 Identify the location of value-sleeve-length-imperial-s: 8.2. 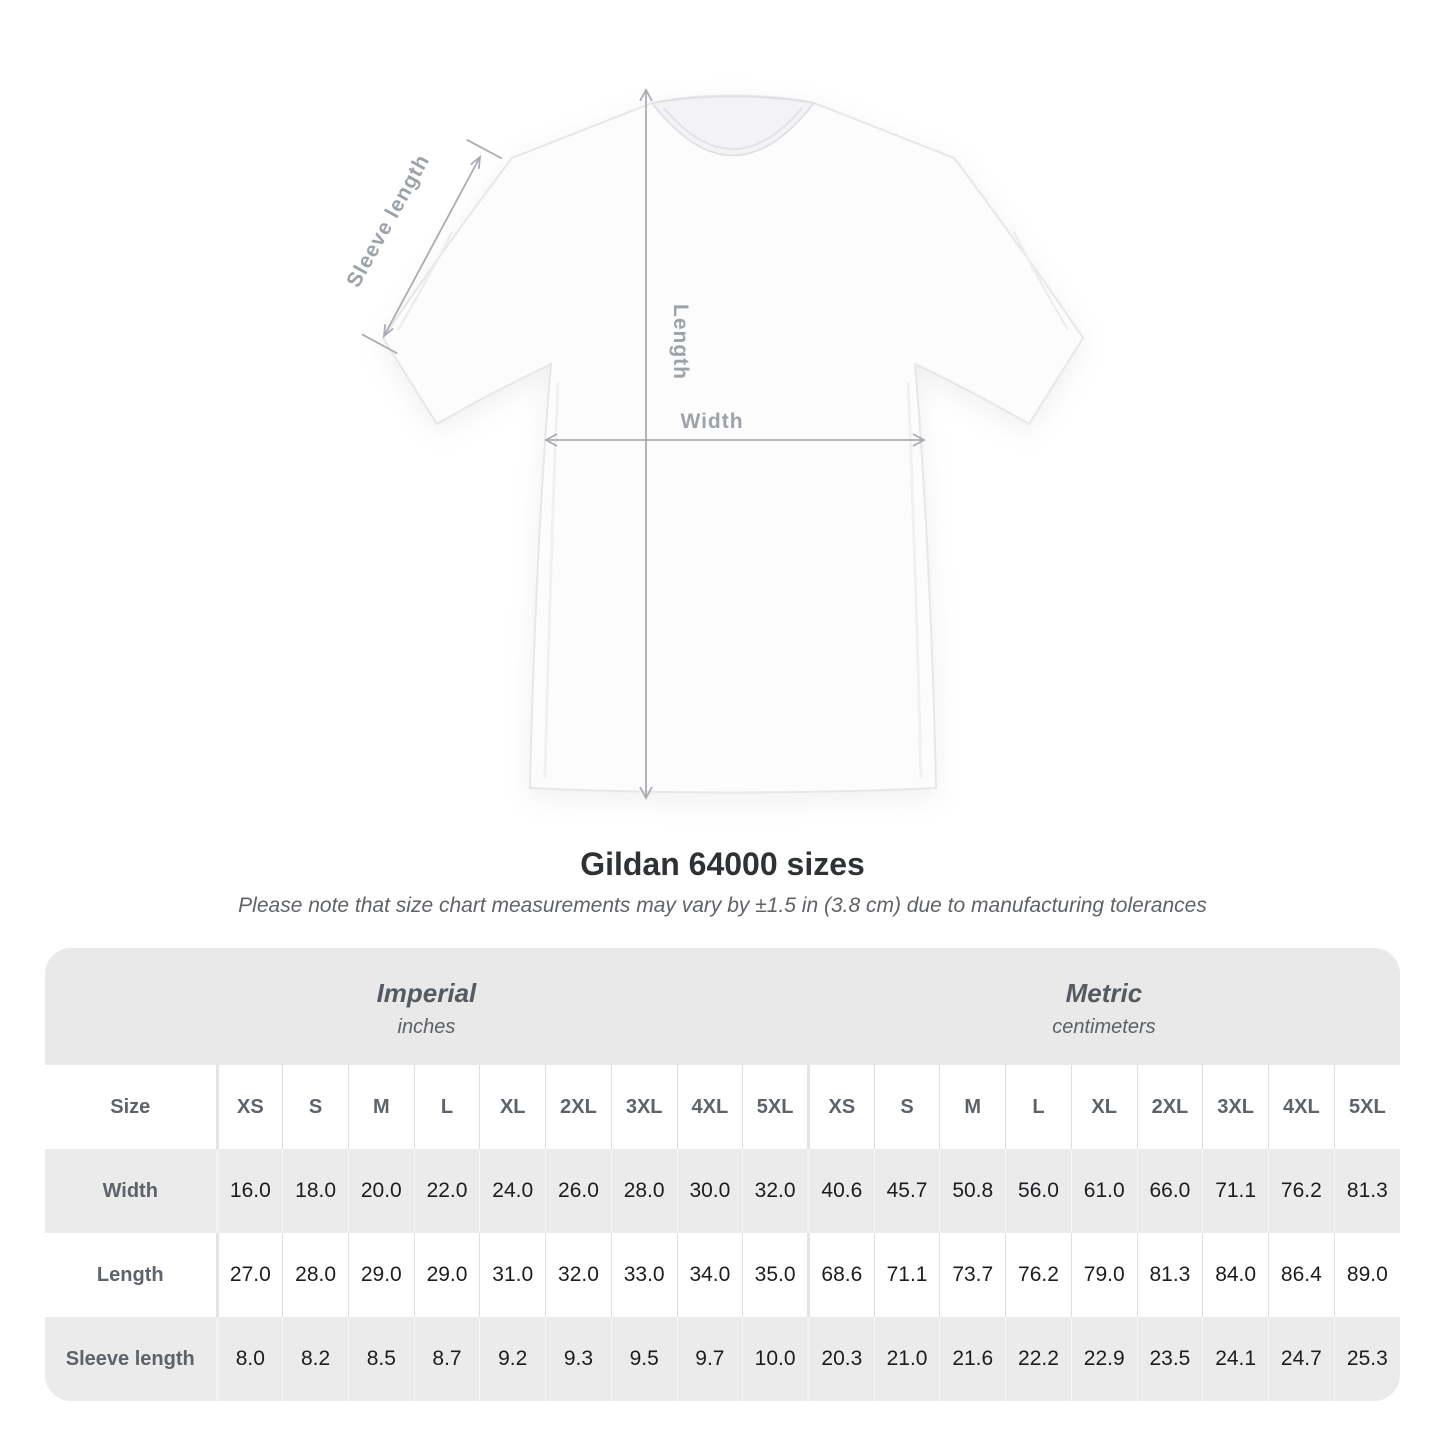
(315, 1359).